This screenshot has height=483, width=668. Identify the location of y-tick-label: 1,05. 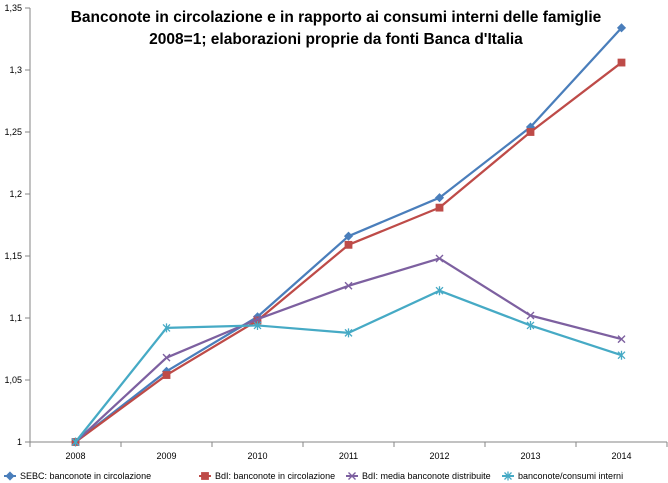
(13, 380).